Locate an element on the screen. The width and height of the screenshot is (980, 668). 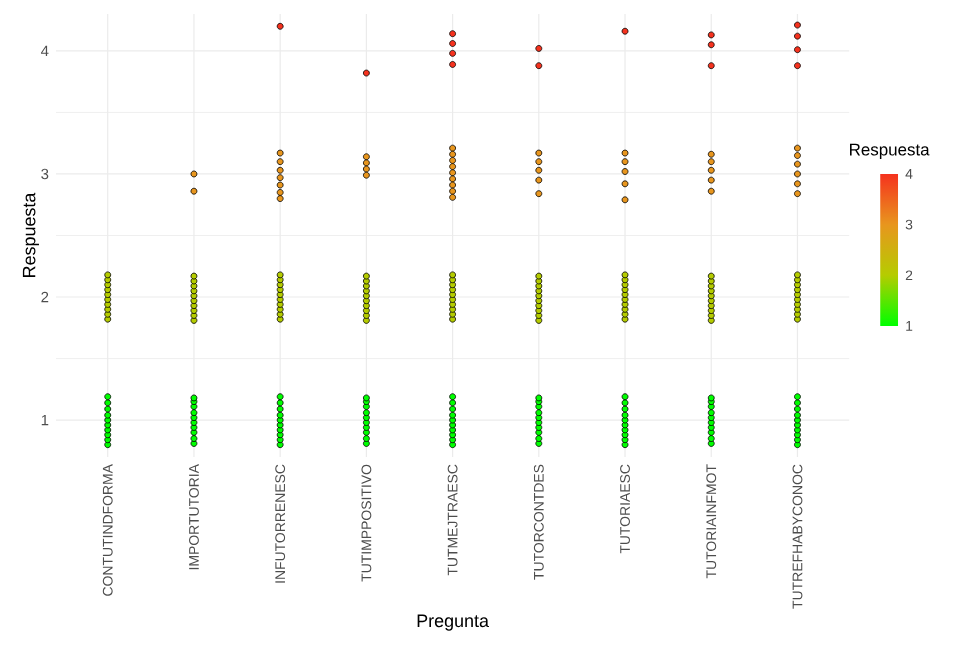
y-axis-title: Respuesta is located at coordinates (30, 234).